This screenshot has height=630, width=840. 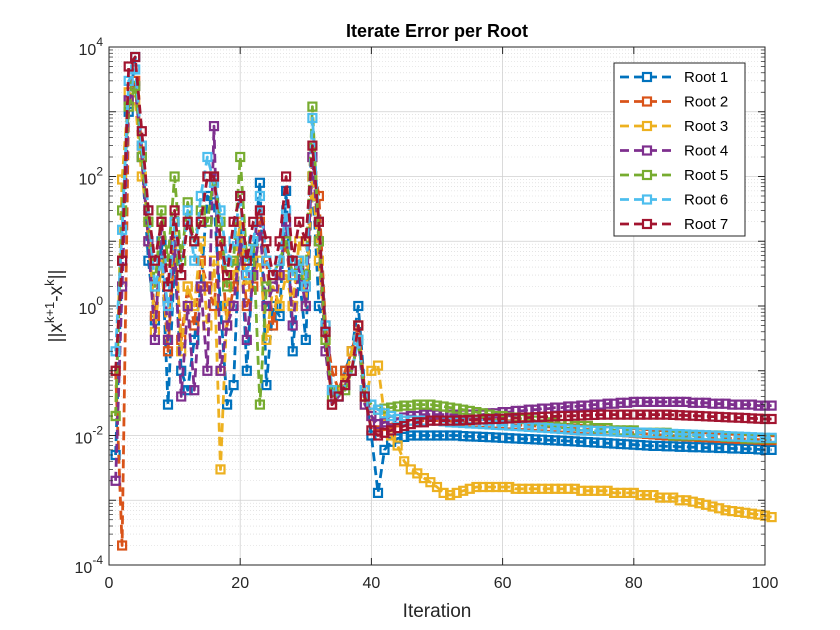 I want to click on x-tick-label: 20, so click(x=240, y=583).